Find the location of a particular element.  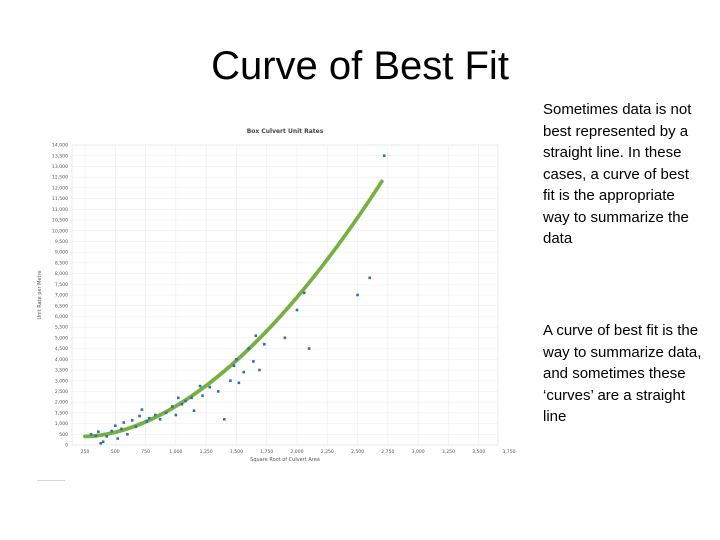

fit-curve-point is located at coordinates (381, 181).